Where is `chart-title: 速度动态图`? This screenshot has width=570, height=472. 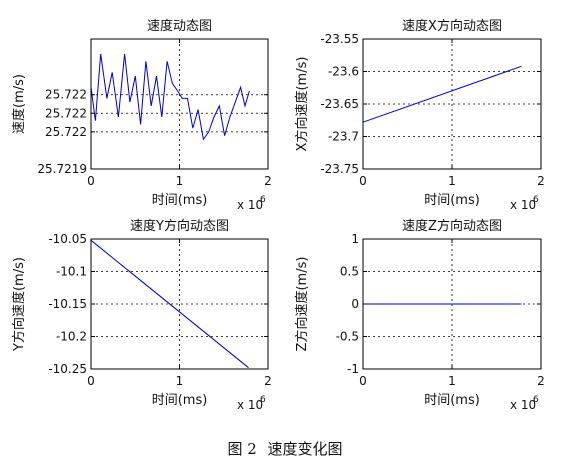 chart-title: 速度动态图 is located at coordinates (179, 26).